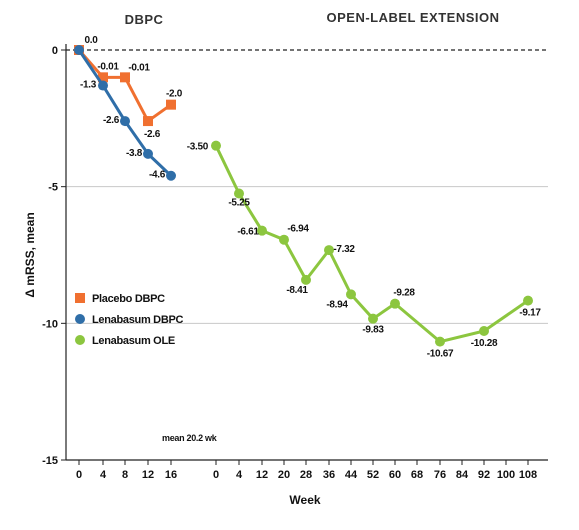 Image resolution: width=579 pixels, height=530 pixels. What do you see at coordinates (284, 475) in the screenshot?
I see `x-tick-label: 20` at bounding box center [284, 475].